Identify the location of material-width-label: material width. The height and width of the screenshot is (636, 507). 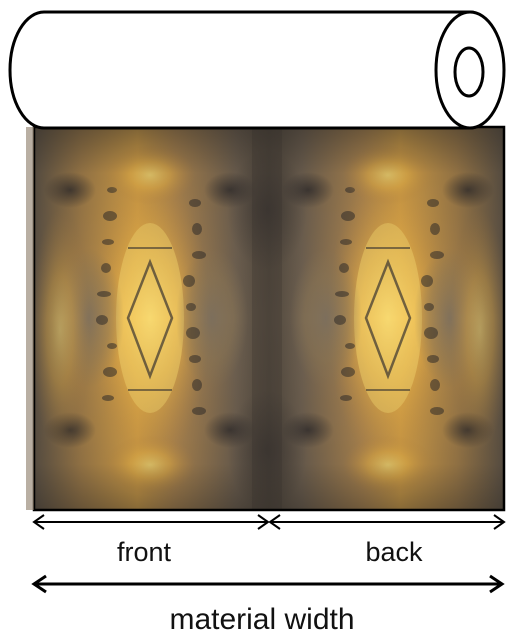
(261, 619).